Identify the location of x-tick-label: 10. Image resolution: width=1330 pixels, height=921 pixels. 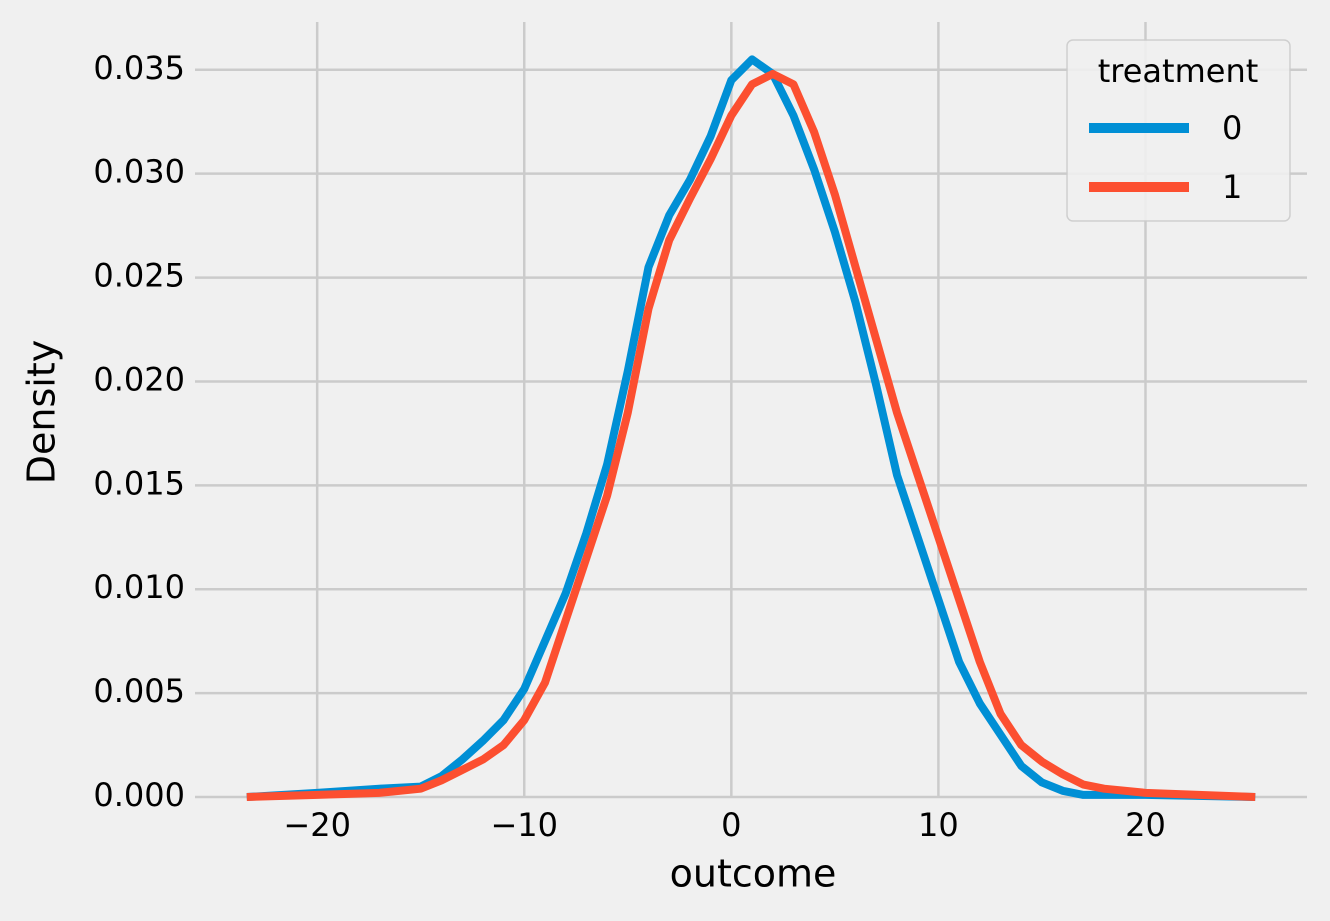
(938, 825).